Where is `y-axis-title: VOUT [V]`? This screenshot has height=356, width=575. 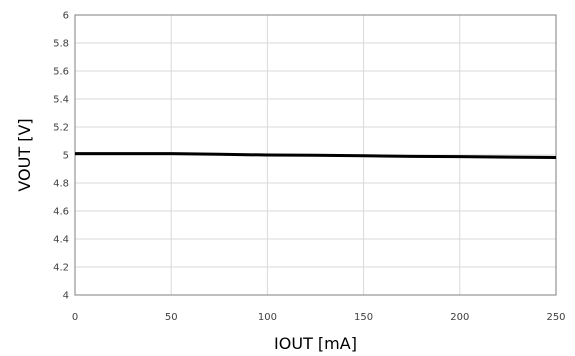
y-axis-title: VOUT [V] is located at coordinates (24, 154).